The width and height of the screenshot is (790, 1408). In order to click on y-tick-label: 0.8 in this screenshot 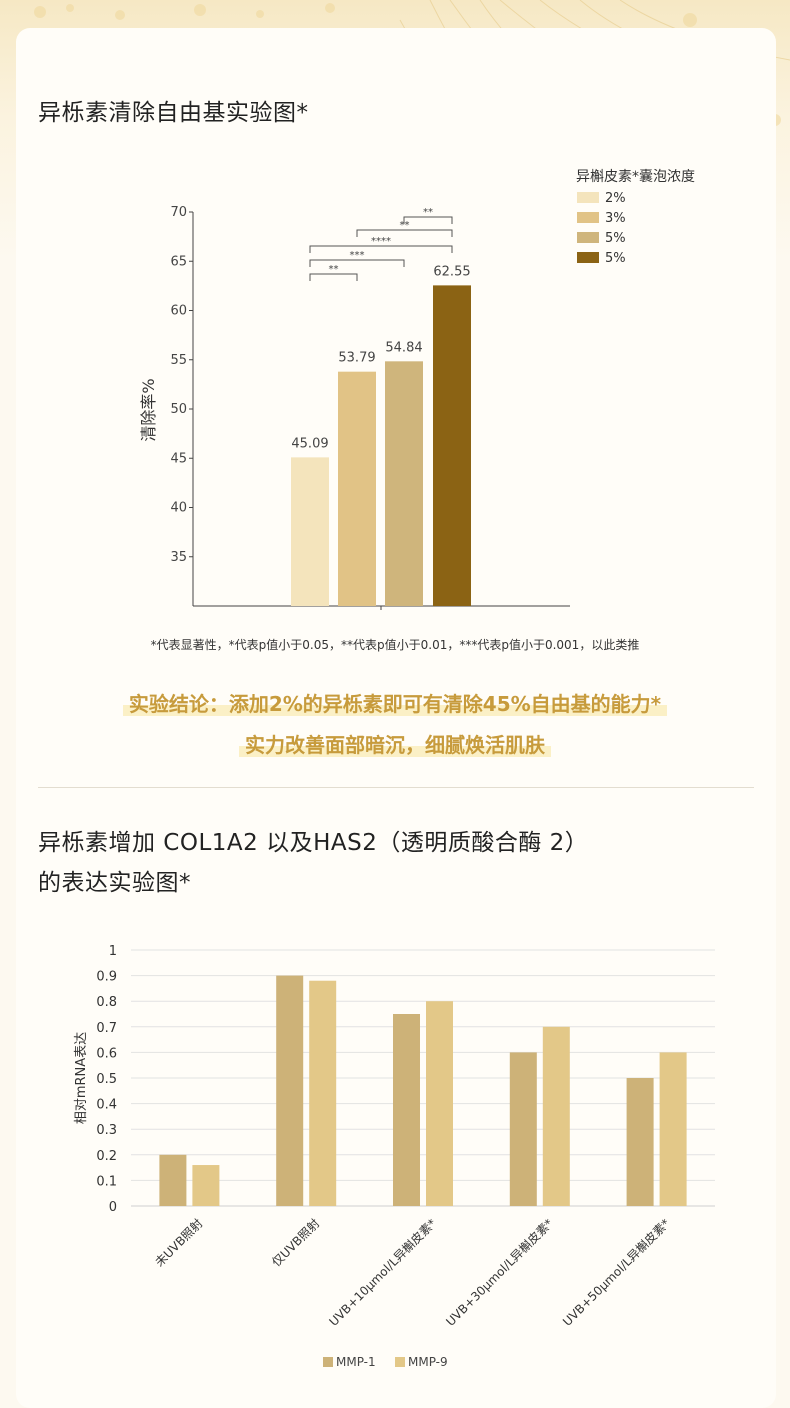, I will do `click(106, 1002)`.